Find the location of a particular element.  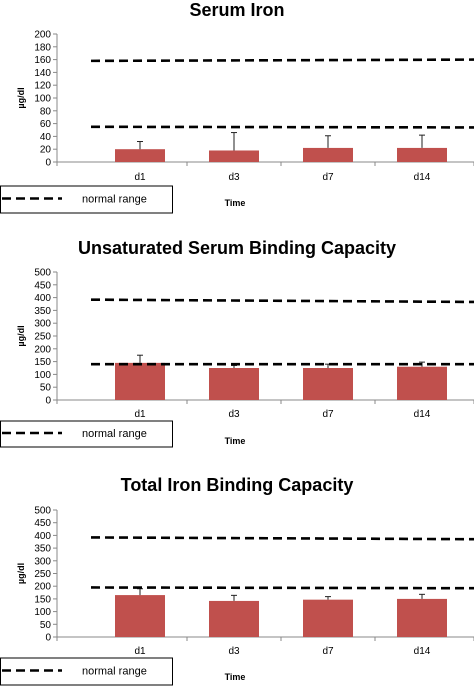

y-tick-label: 80 is located at coordinates (46, 111).